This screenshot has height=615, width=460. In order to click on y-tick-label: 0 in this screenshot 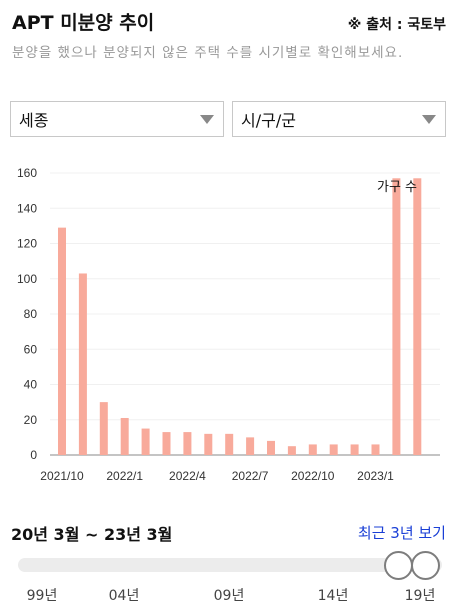, I will do `click(33, 455)`.